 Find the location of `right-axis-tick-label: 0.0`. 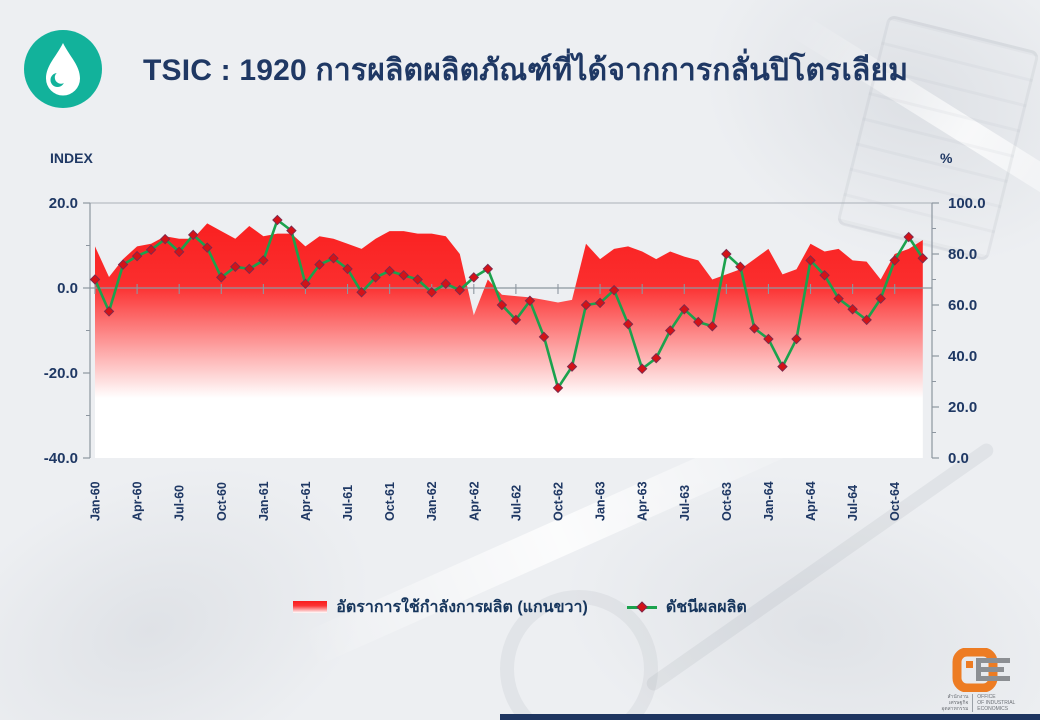

right-axis-tick-label: 0.0 is located at coordinates (958, 458).